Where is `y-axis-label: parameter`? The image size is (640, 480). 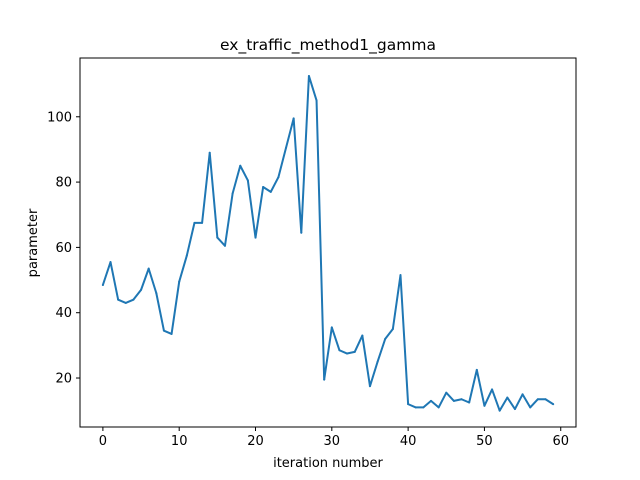
y-axis-label: parameter is located at coordinates (33, 242).